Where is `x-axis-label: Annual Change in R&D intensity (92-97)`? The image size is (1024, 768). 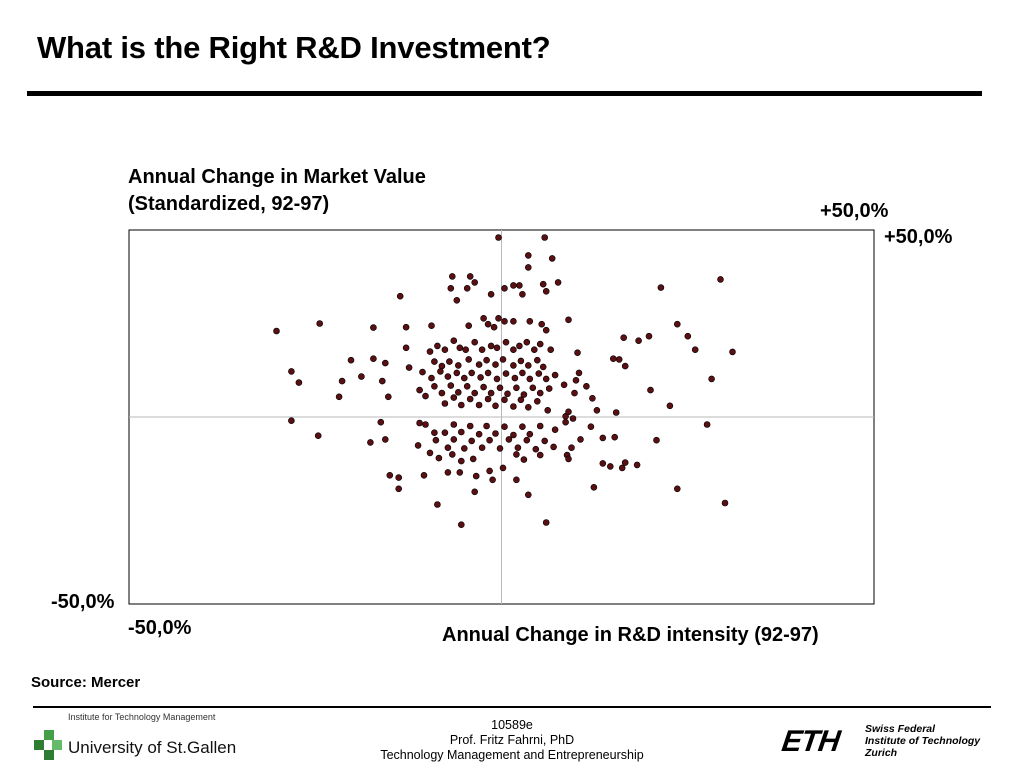 x-axis-label: Annual Change in R&D intensity (92-97) is located at coordinates (630, 635).